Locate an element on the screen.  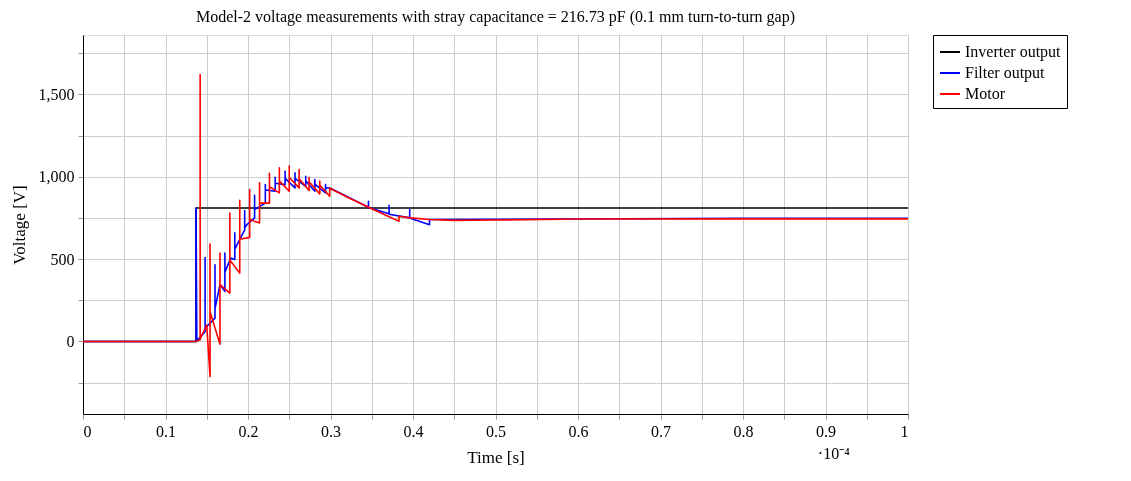
x-tick-label: 0.9 is located at coordinates (826, 431).